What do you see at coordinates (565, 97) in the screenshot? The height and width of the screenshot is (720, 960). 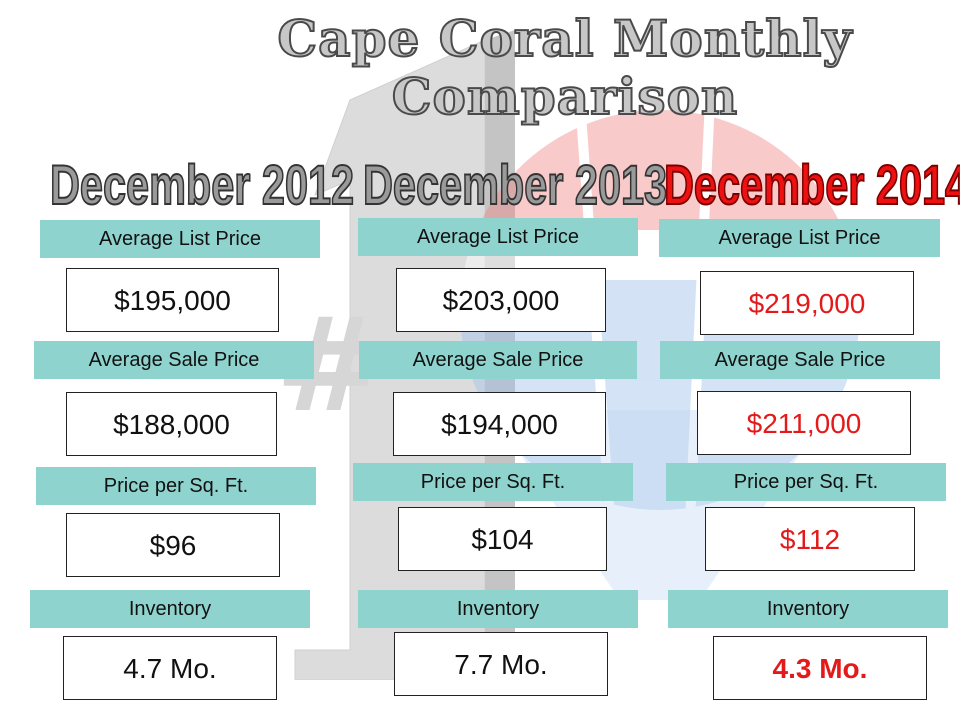 I see `title-line-2: Comparison` at bounding box center [565, 97].